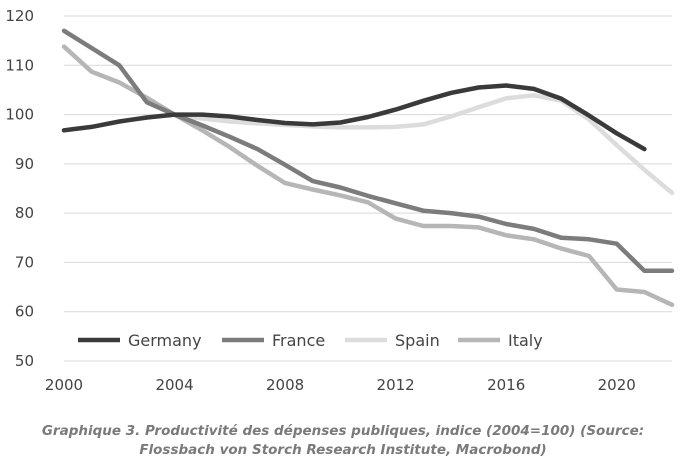 The image size is (686, 465). Describe the element at coordinates (24, 262) in the screenshot. I see `y-tick-label: 70` at that location.